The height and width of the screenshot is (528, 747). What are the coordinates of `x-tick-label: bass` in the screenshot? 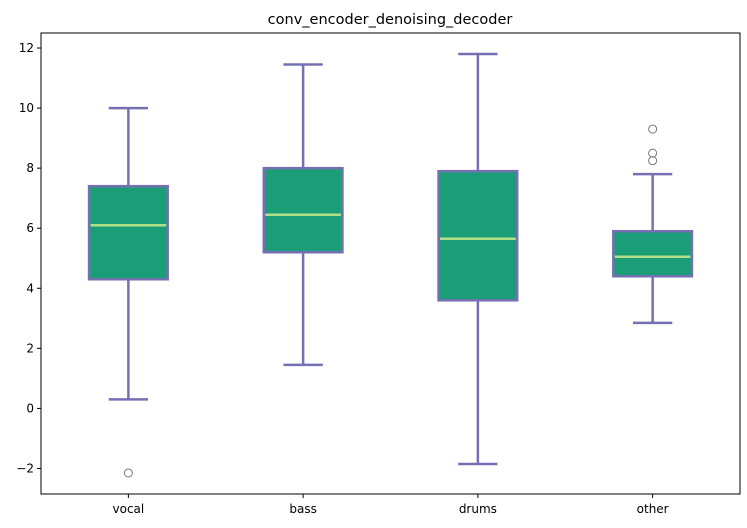 It's located at (302, 509).